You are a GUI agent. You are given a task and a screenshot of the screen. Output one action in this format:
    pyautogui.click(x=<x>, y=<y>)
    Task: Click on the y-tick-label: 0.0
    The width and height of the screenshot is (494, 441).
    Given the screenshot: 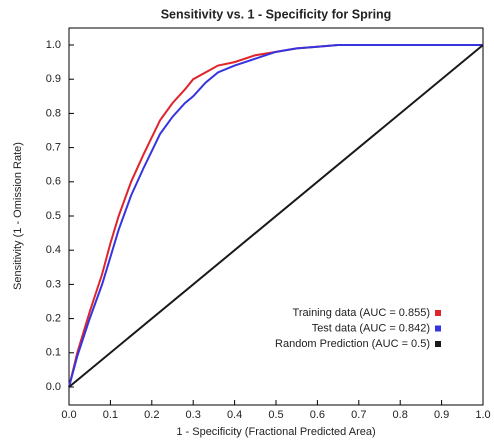 What is the action you would take?
    pyautogui.click(x=53, y=387)
    